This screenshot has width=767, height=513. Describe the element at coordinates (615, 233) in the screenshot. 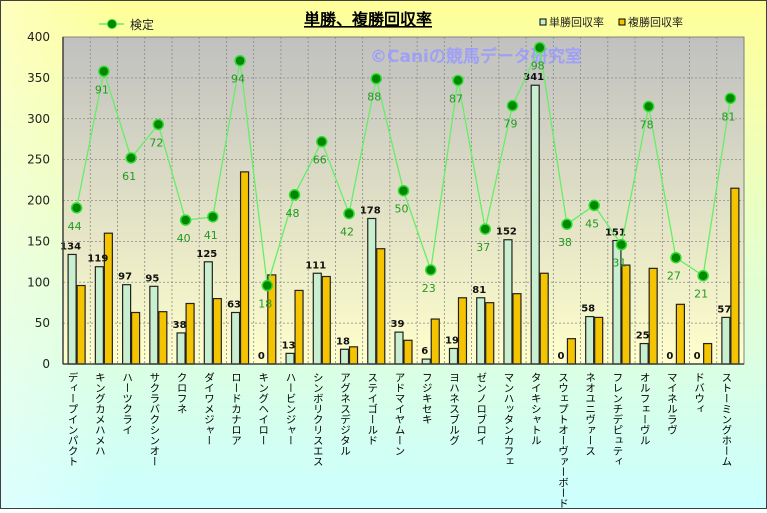

I see `data-label-tansho: 151` at that location.